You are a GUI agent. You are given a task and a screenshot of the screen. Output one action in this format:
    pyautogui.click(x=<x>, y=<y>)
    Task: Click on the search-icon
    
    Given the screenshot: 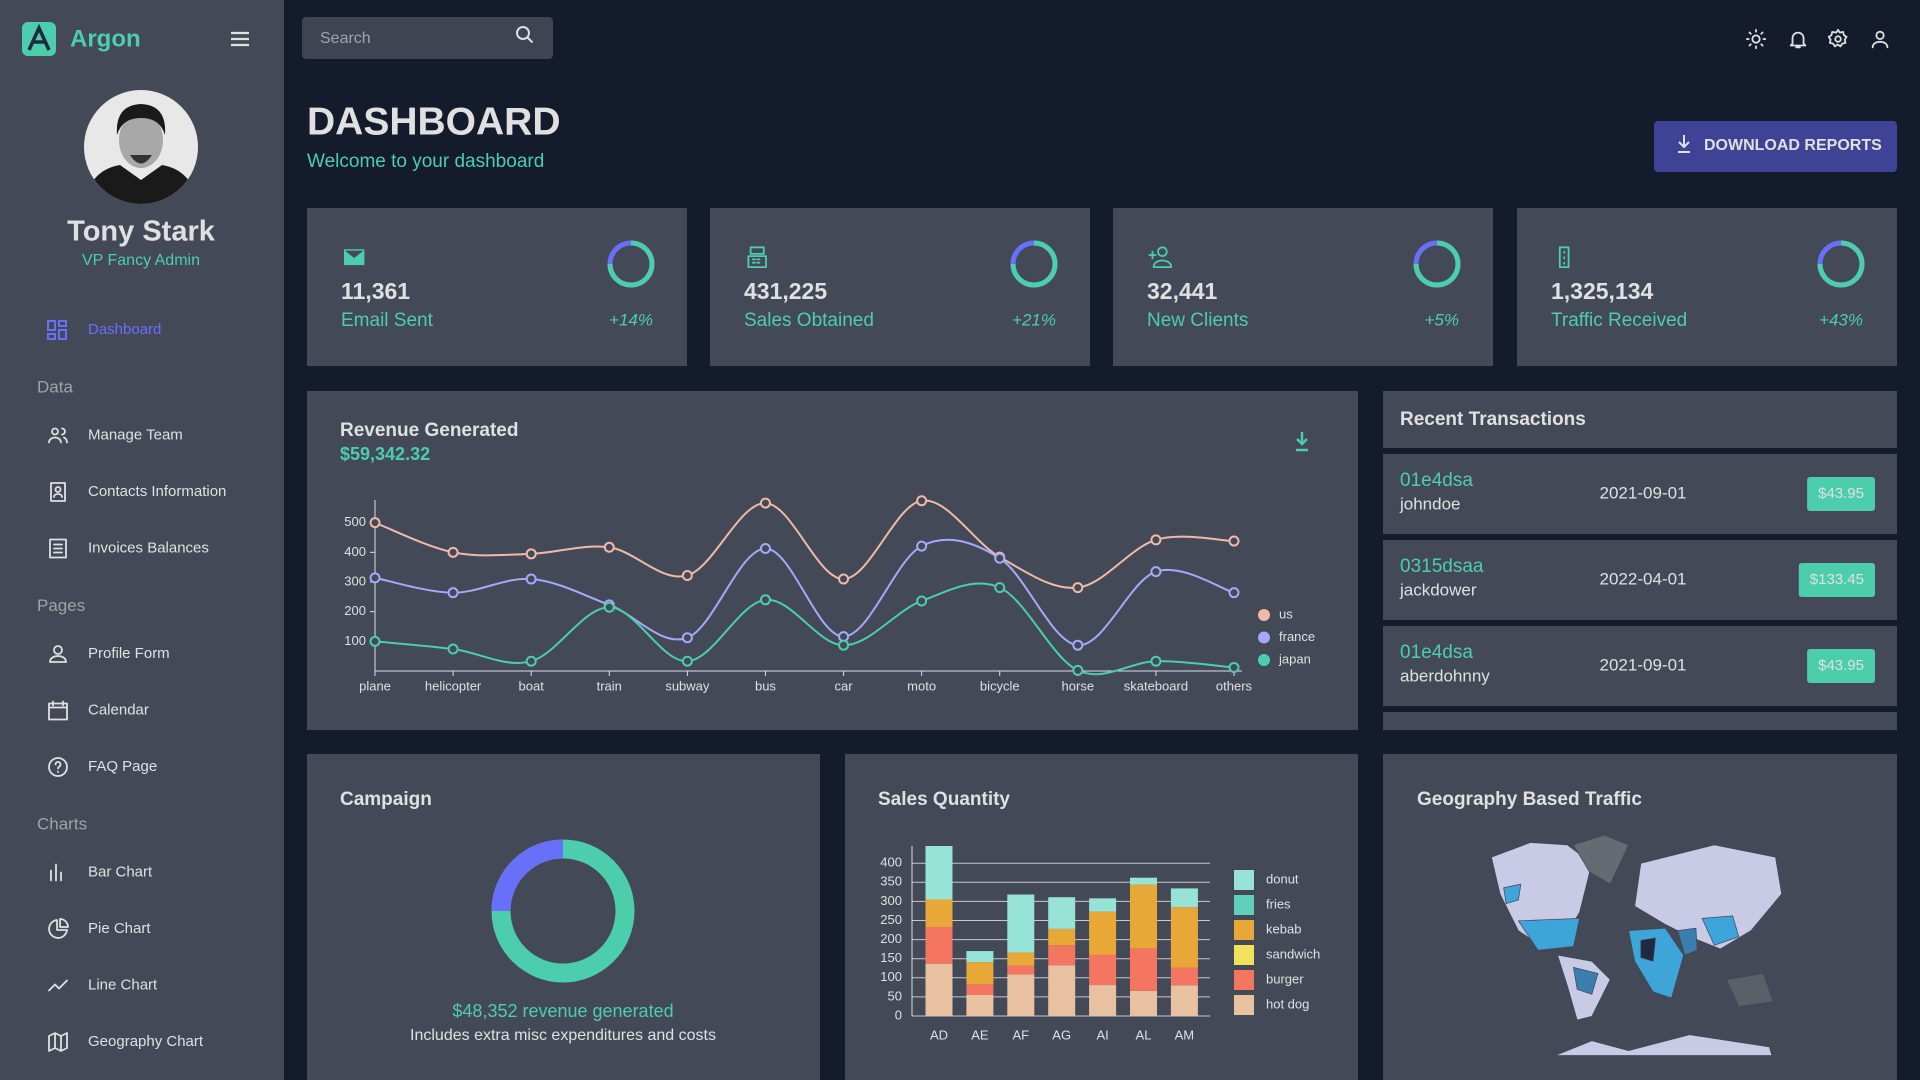 What is the action you would take?
    pyautogui.click(x=524, y=35)
    